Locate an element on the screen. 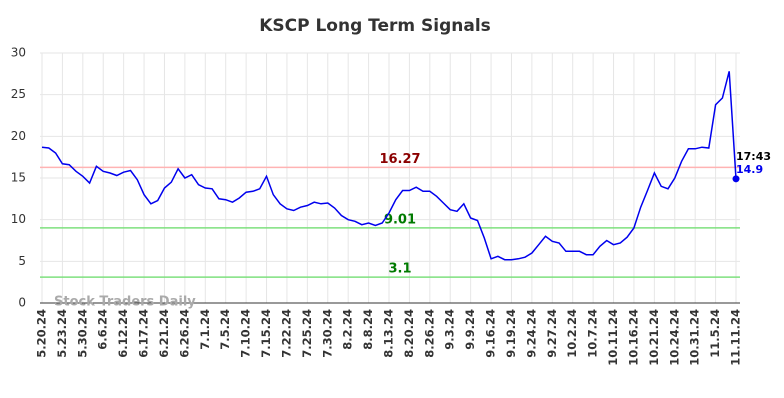 The height and width of the screenshot is (398, 784). signal-label: 3.1 is located at coordinates (399, 269).